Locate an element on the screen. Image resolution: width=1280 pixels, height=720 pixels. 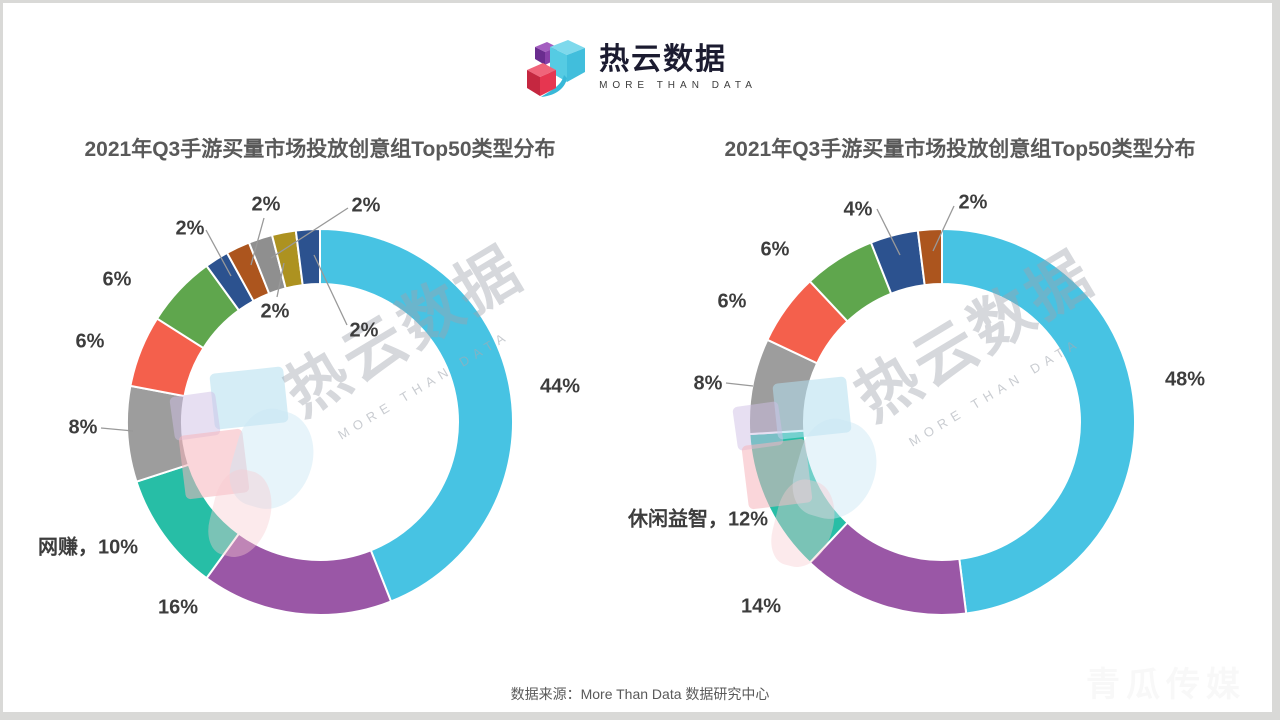
logo-name: 热云数据 is located at coordinates (663, 59).